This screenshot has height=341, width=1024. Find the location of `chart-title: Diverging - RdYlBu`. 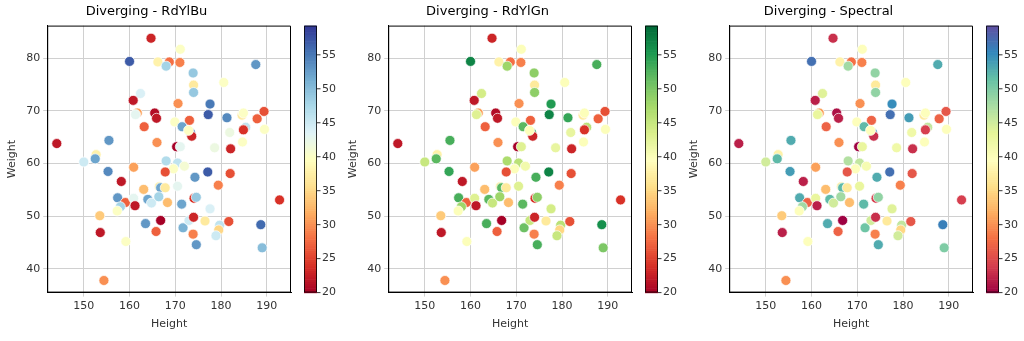

chart-title: Diverging - RdYlBu is located at coordinates (146, 11).